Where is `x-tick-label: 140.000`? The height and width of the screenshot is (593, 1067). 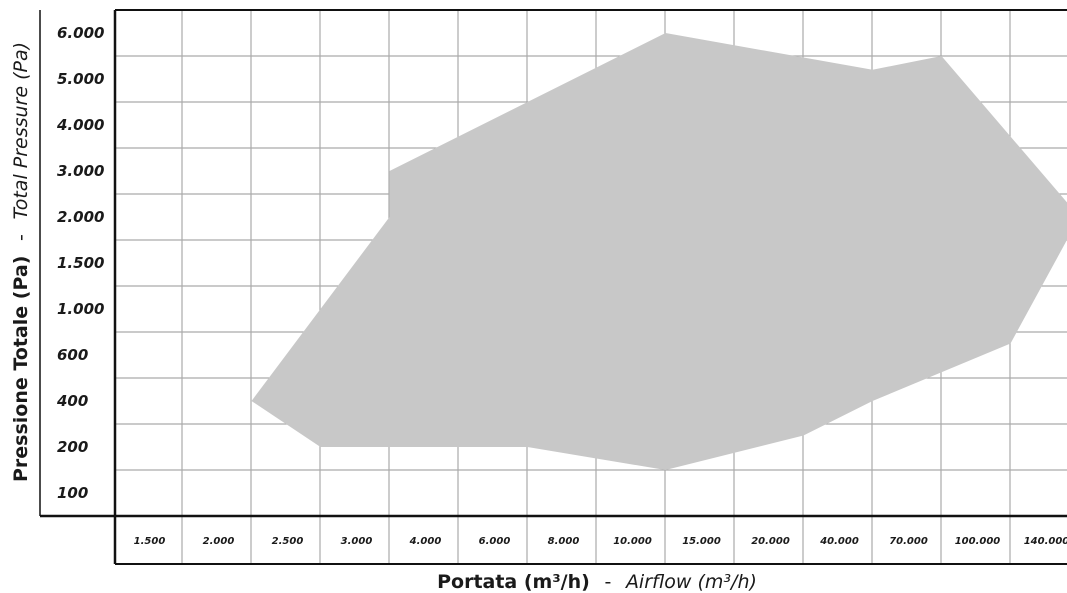
x-tick-label: 140.000 is located at coordinates (1045, 541).